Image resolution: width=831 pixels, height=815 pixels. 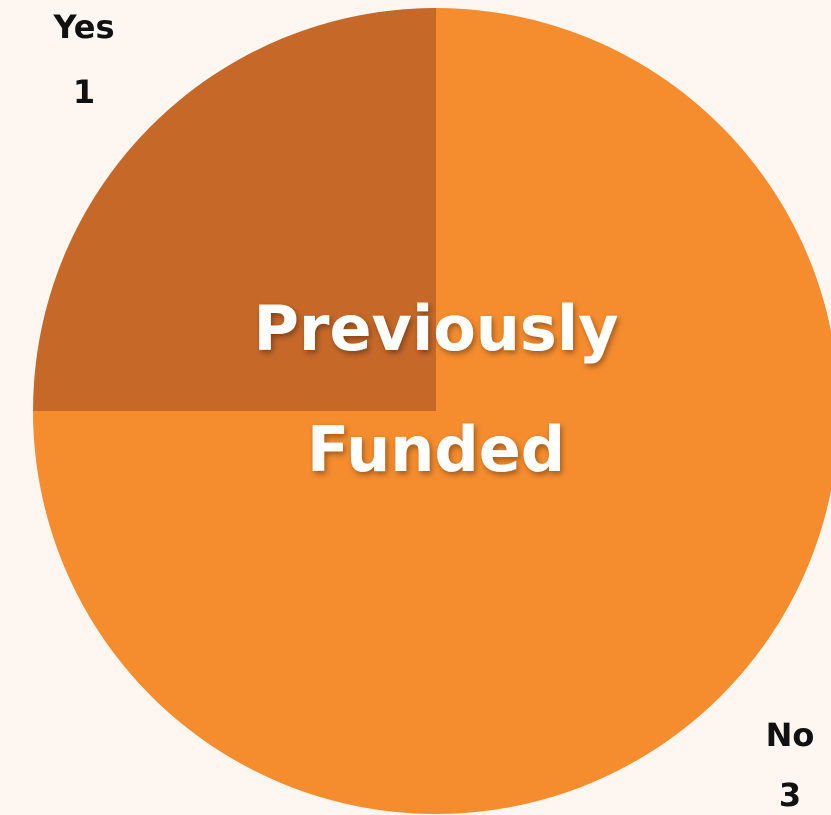 What do you see at coordinates (84, 92) in the screenshot?
I see `slice-value-yes: 1` at bounding box center [84, 92].